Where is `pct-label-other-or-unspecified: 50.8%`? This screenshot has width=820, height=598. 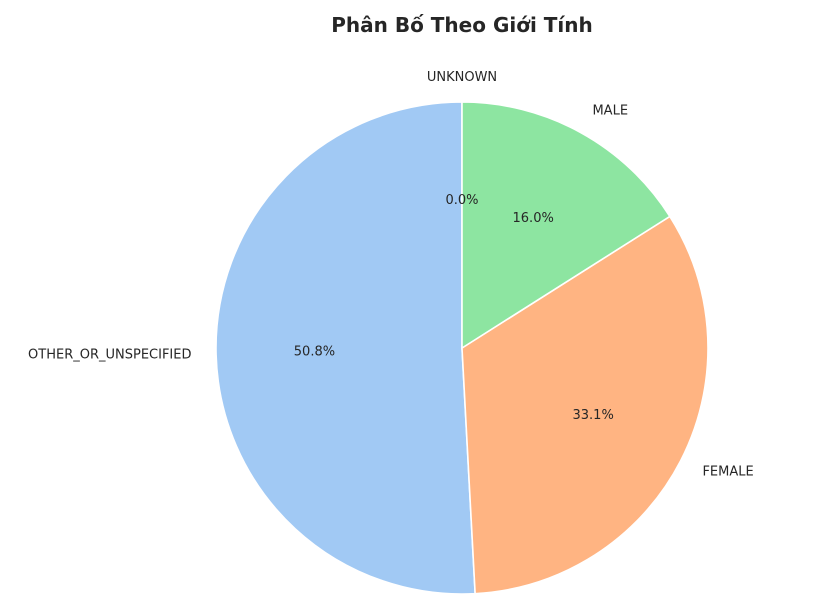
pct-label-other-or-unspecified: 50.8% is located at coordinates (314, 351).